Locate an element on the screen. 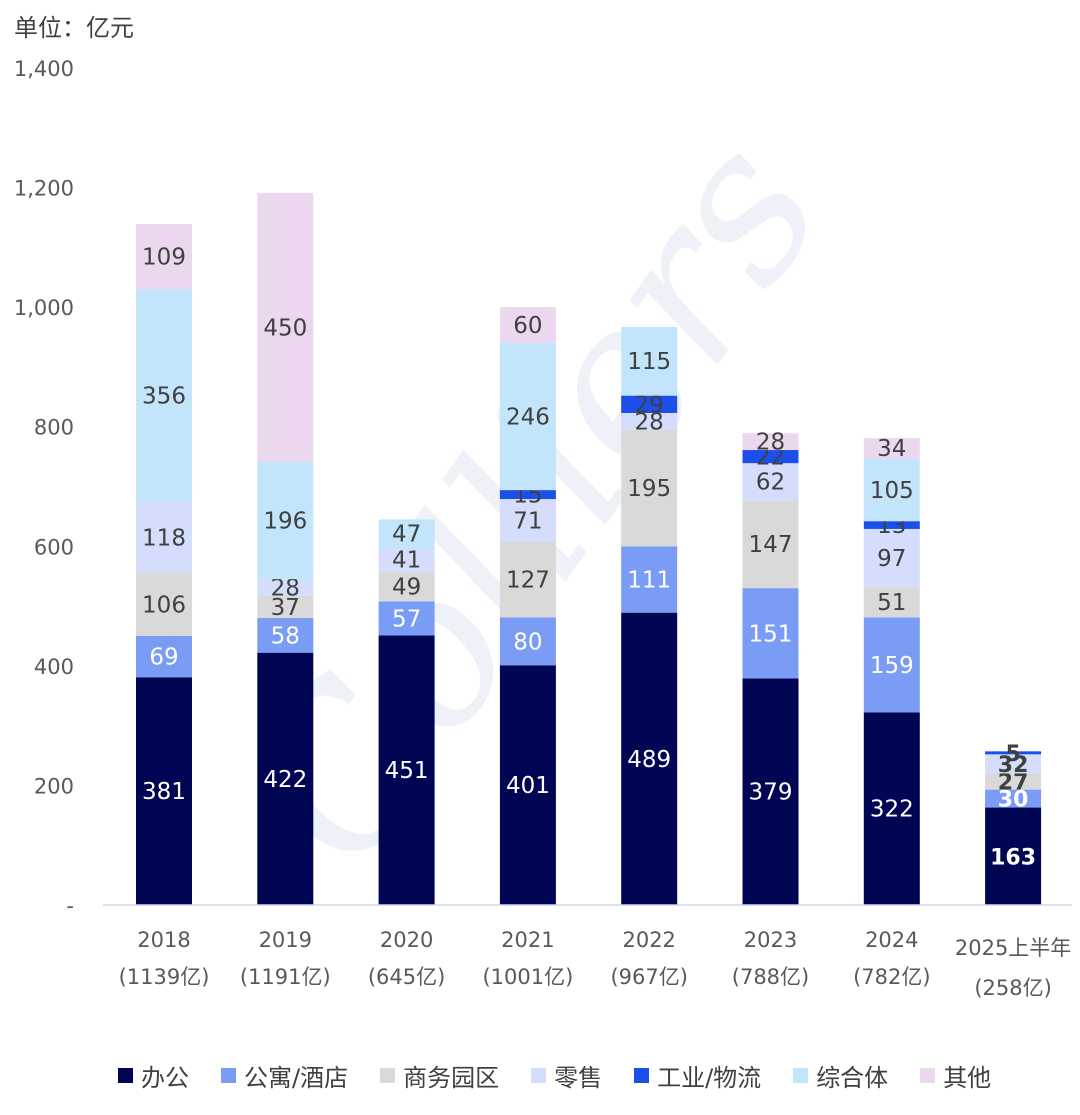 The image size is (1080, 1115). data-label: 147 is located at coordinates (771, 545).